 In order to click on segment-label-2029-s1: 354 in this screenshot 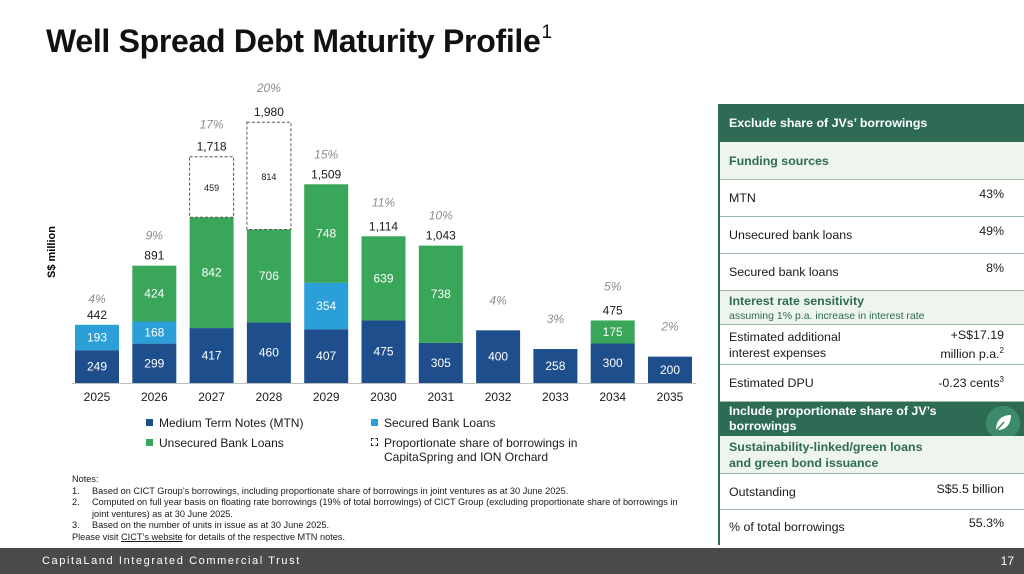, I will do `click(326, 306)`.